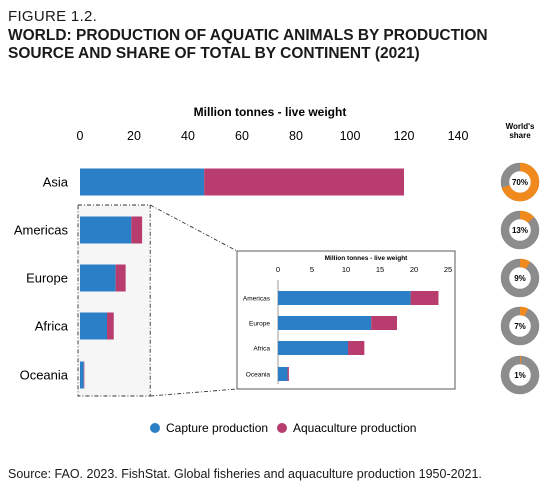  What do you see at coordinates (93, 326) in the screenshot?
I see `main-bar-capture-africa` at bounding box center [93, 326].